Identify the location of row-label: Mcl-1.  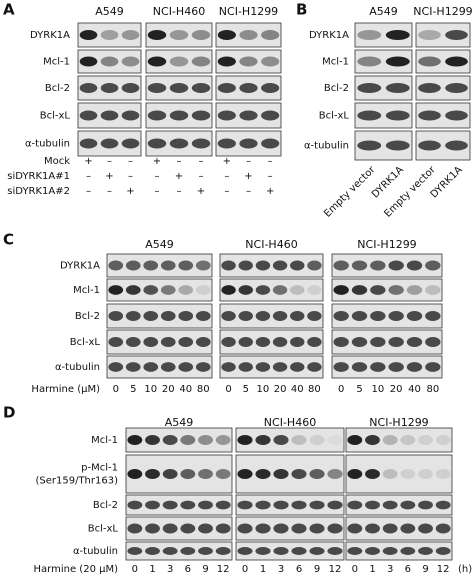
(104, 440).